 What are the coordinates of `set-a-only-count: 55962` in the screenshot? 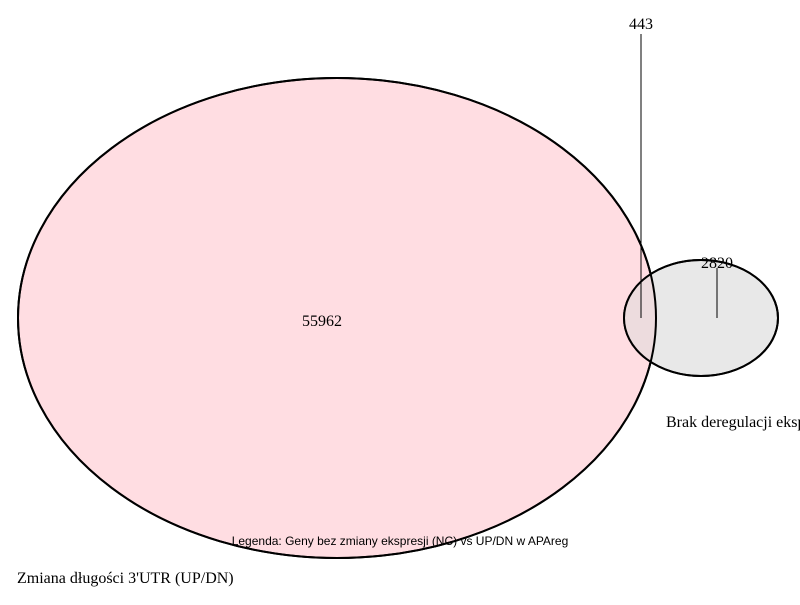 It's located at (322, 321).